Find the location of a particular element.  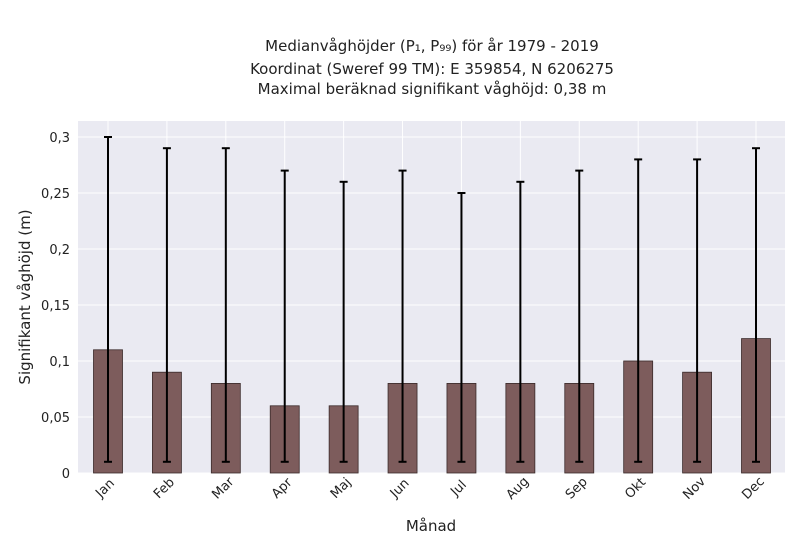

errorbar-jun is located at coordinates (402, 316).